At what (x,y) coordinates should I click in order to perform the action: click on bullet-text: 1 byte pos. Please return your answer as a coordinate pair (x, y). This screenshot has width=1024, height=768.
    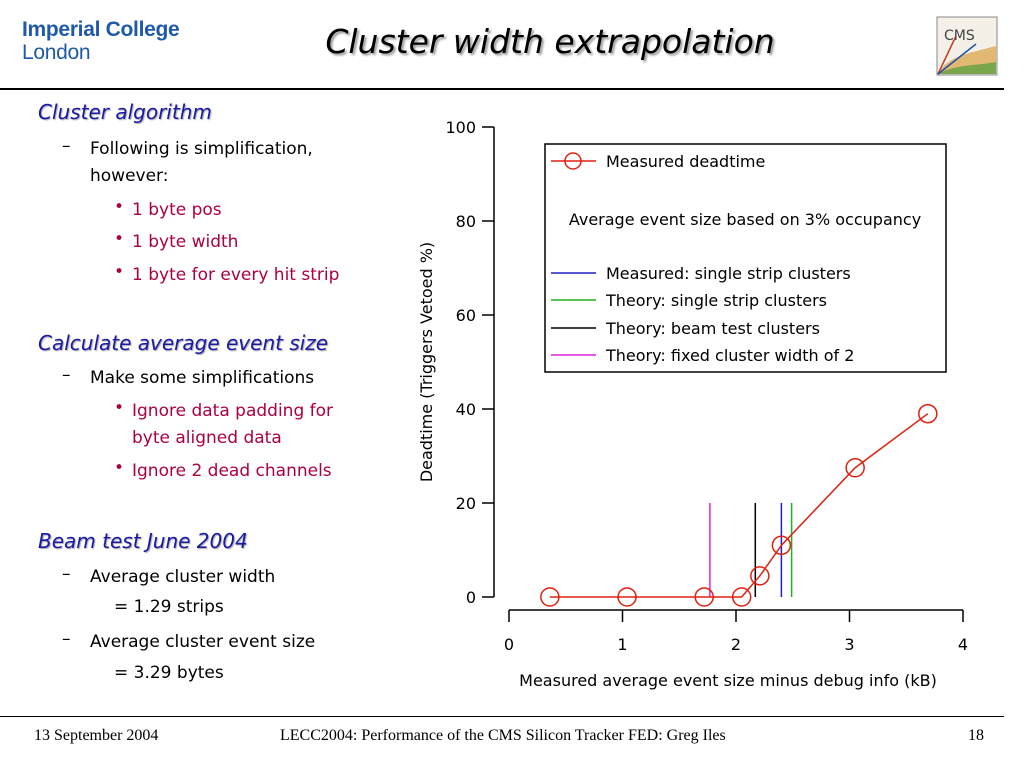
    Looking at the image, I should click on (177, 210).